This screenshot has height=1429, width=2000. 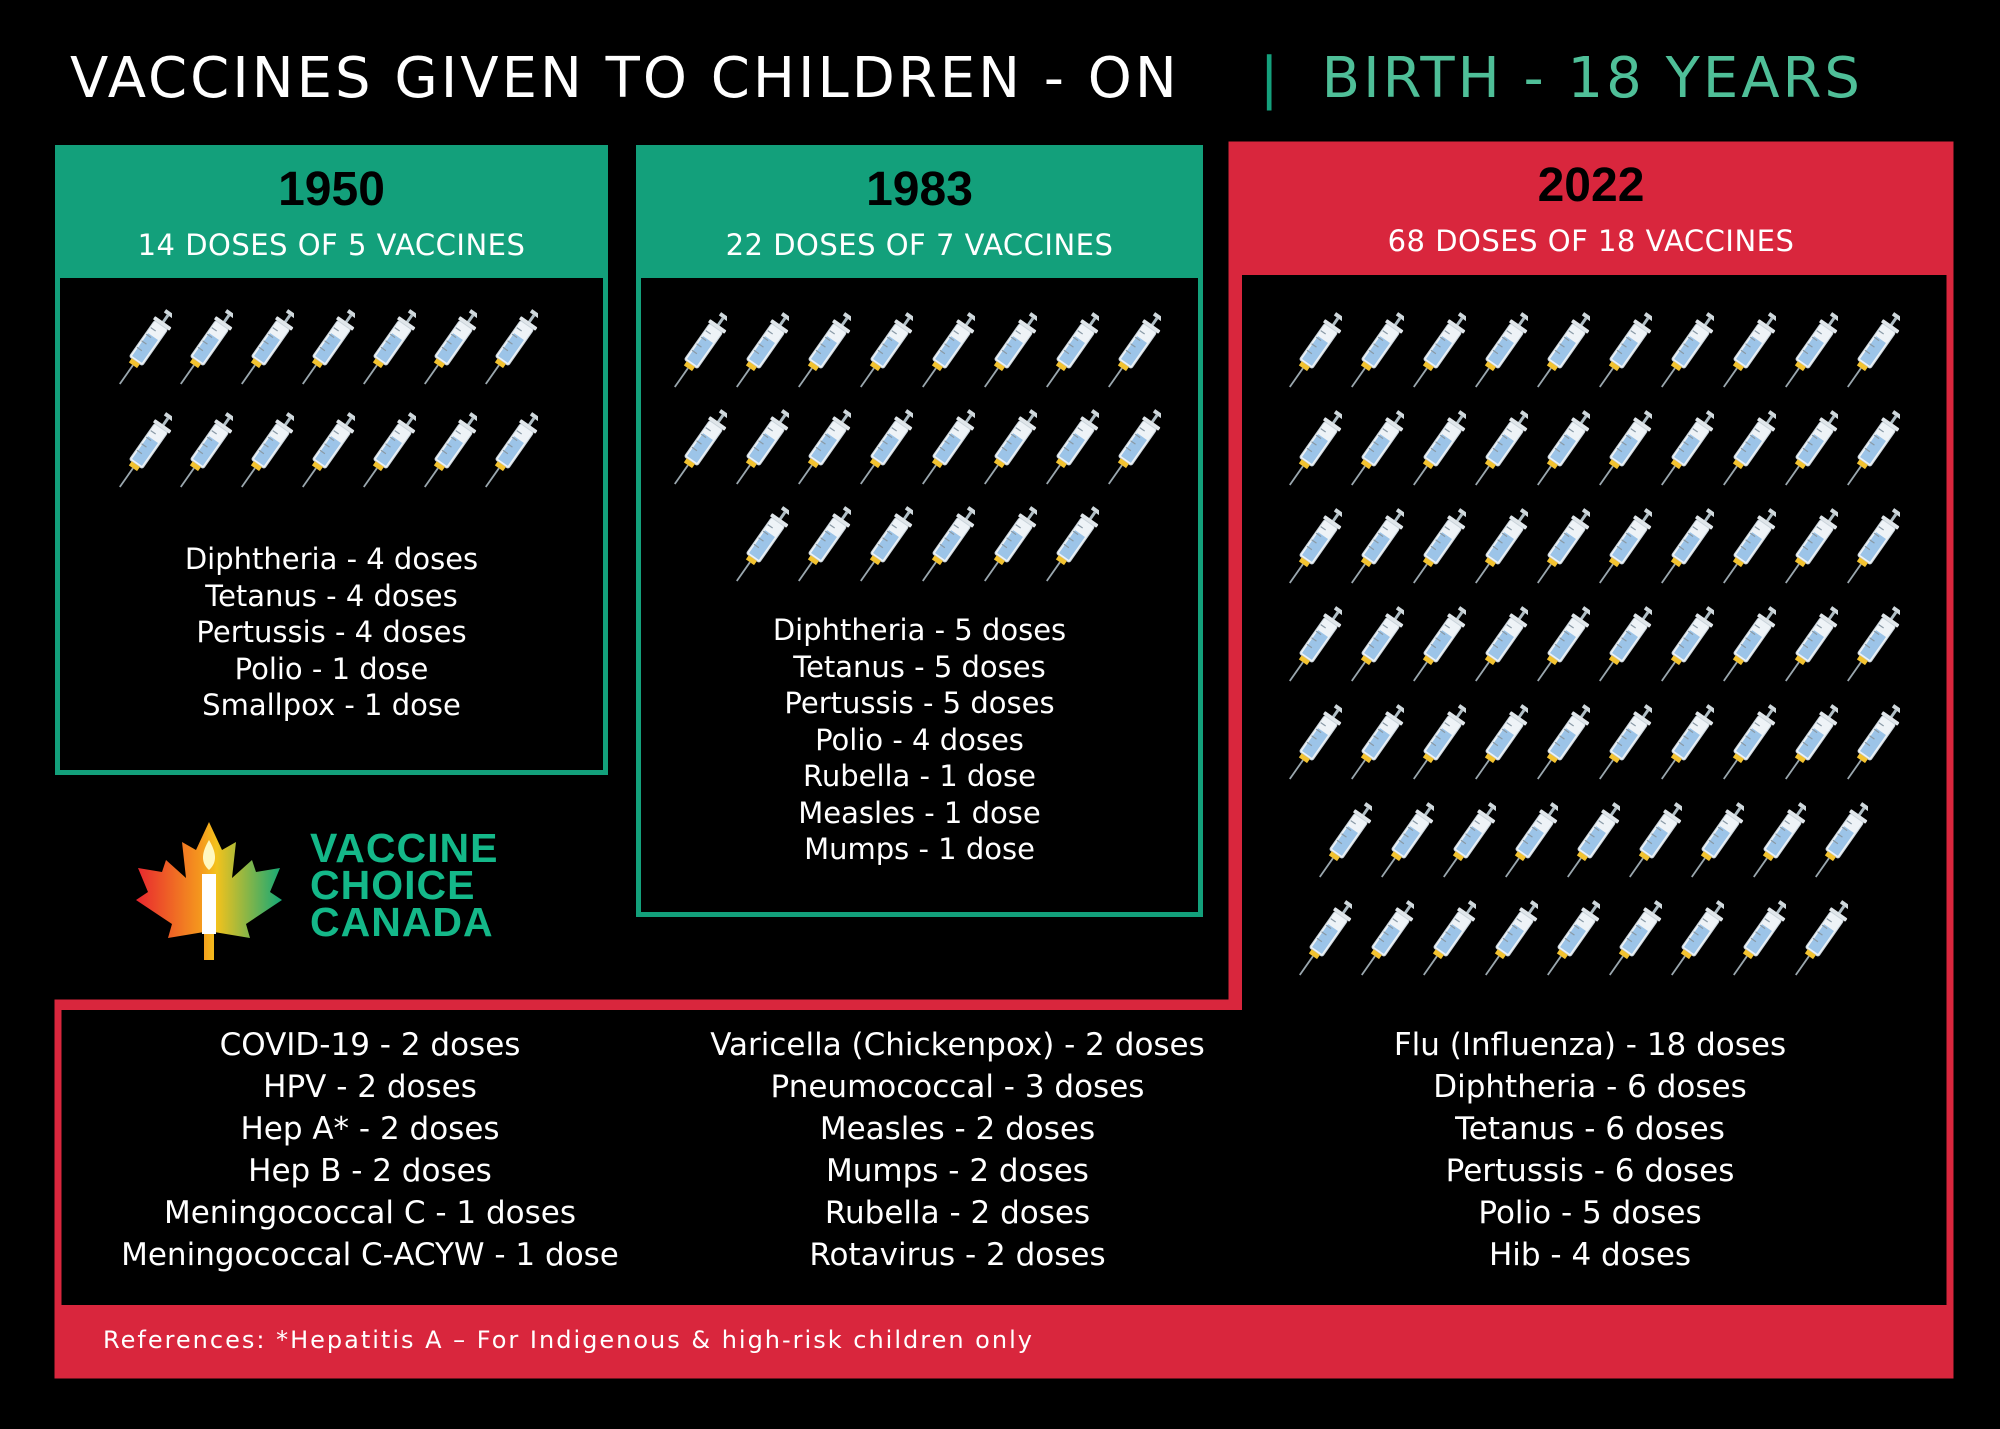 I want to click on list-item: Rubella - 1 dose, so click(x=919, y=776).